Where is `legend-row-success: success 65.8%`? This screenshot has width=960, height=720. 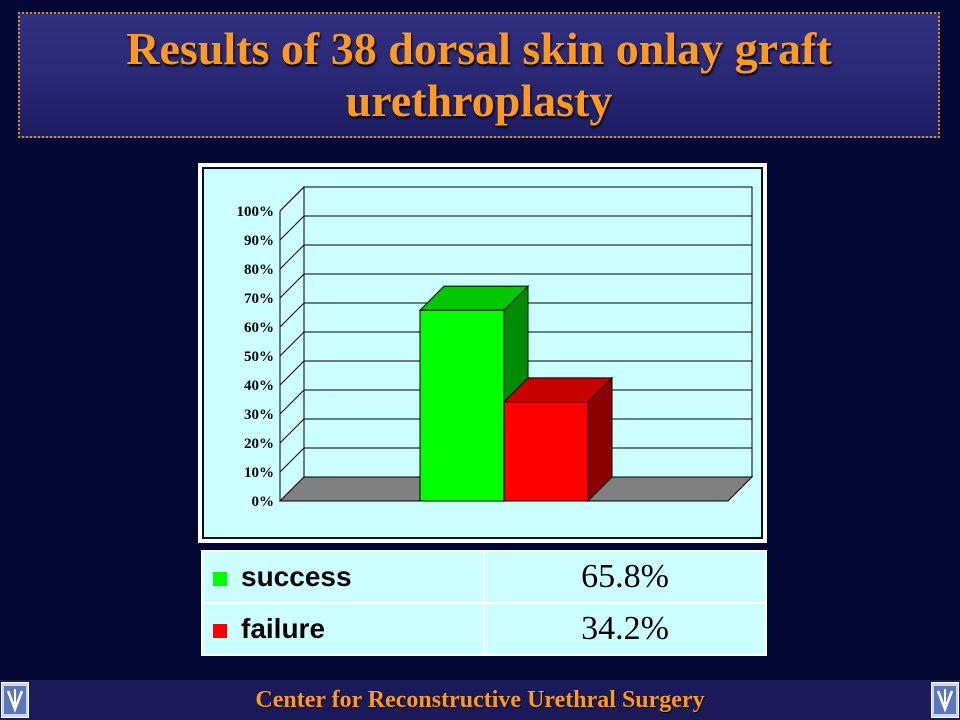 legend-row-success: success 65.8% is located at coordinates (484, 577).